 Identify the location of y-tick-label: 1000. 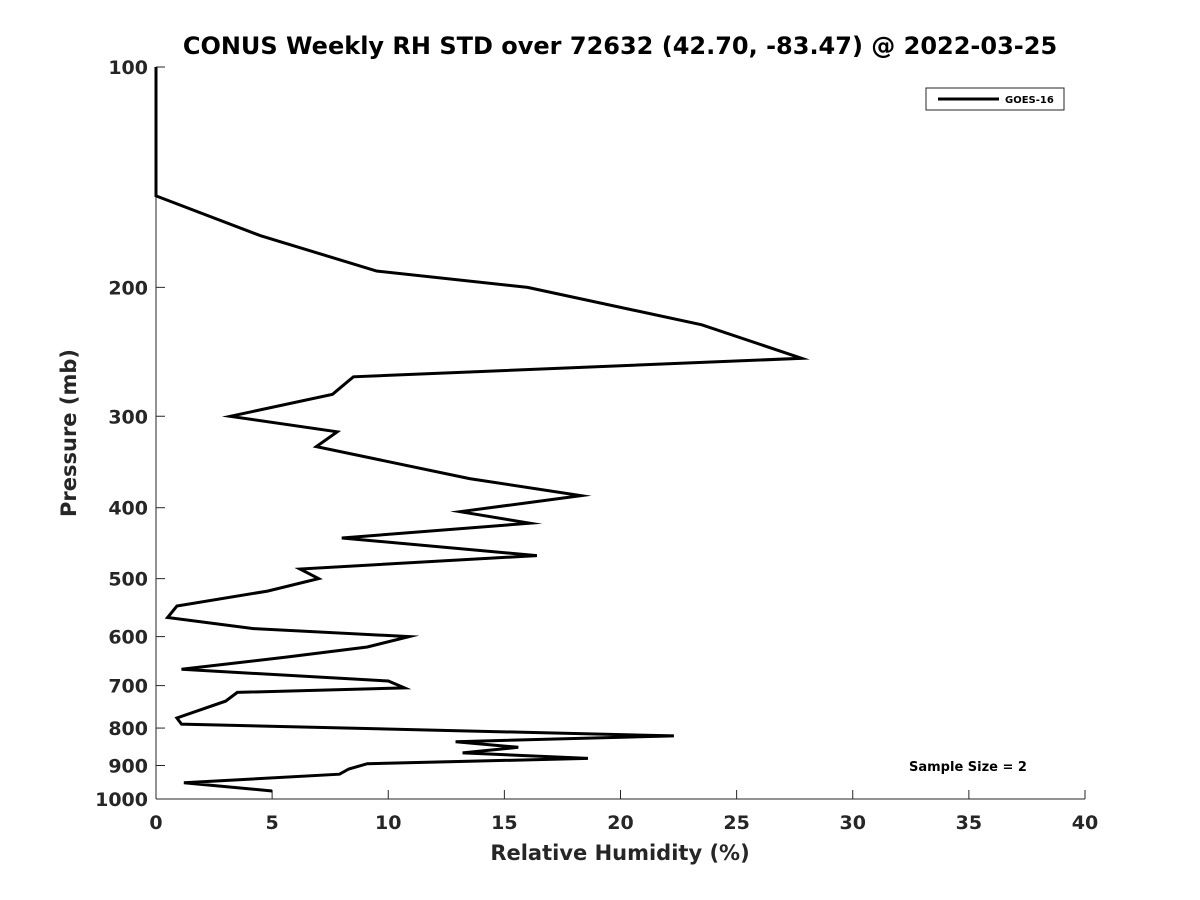
(121, 800).